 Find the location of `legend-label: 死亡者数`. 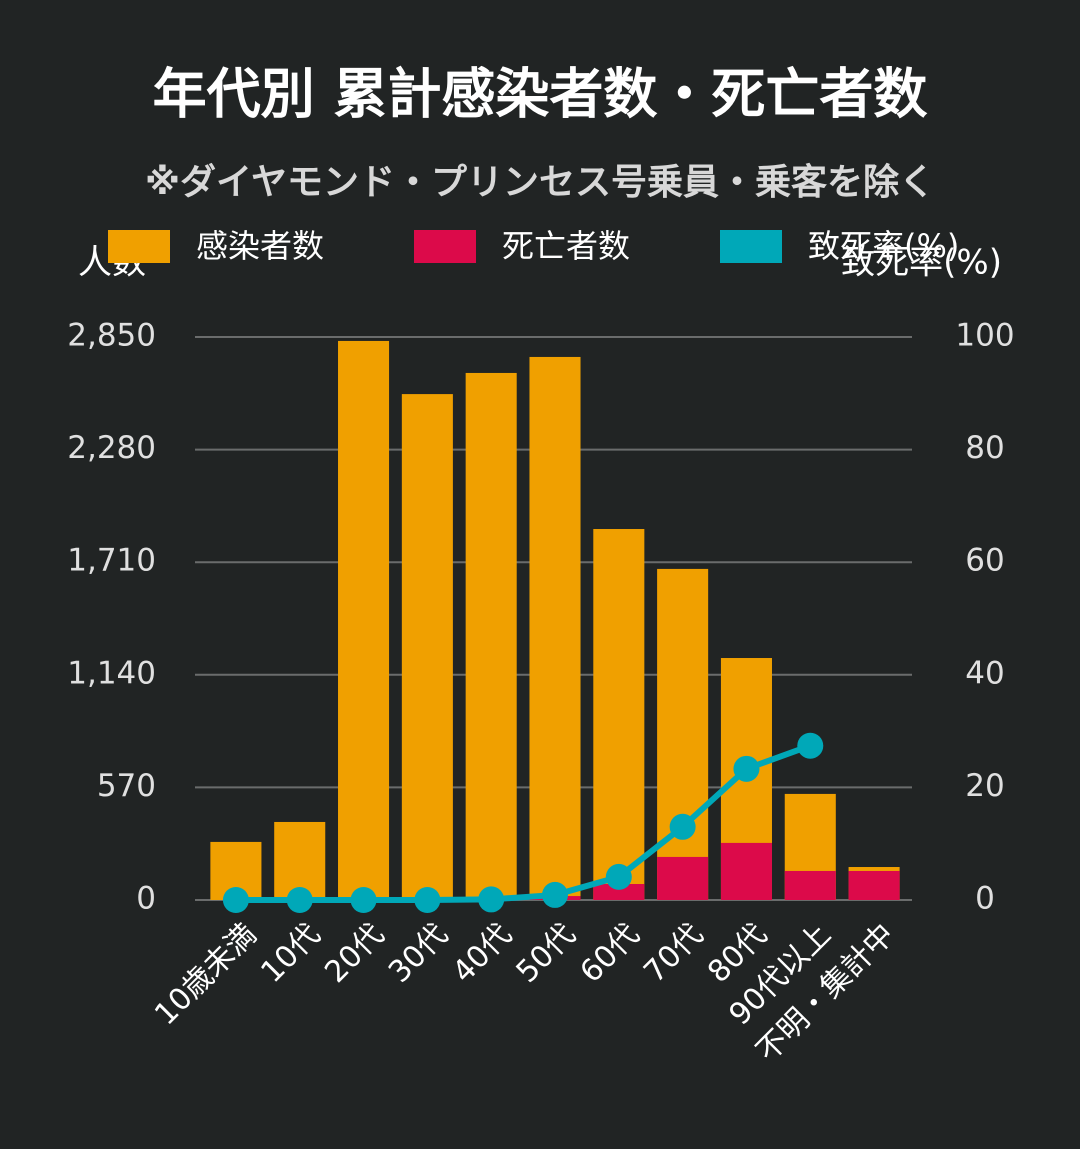

legend-label: 死亡者数 is located at coordinates (566, 246).